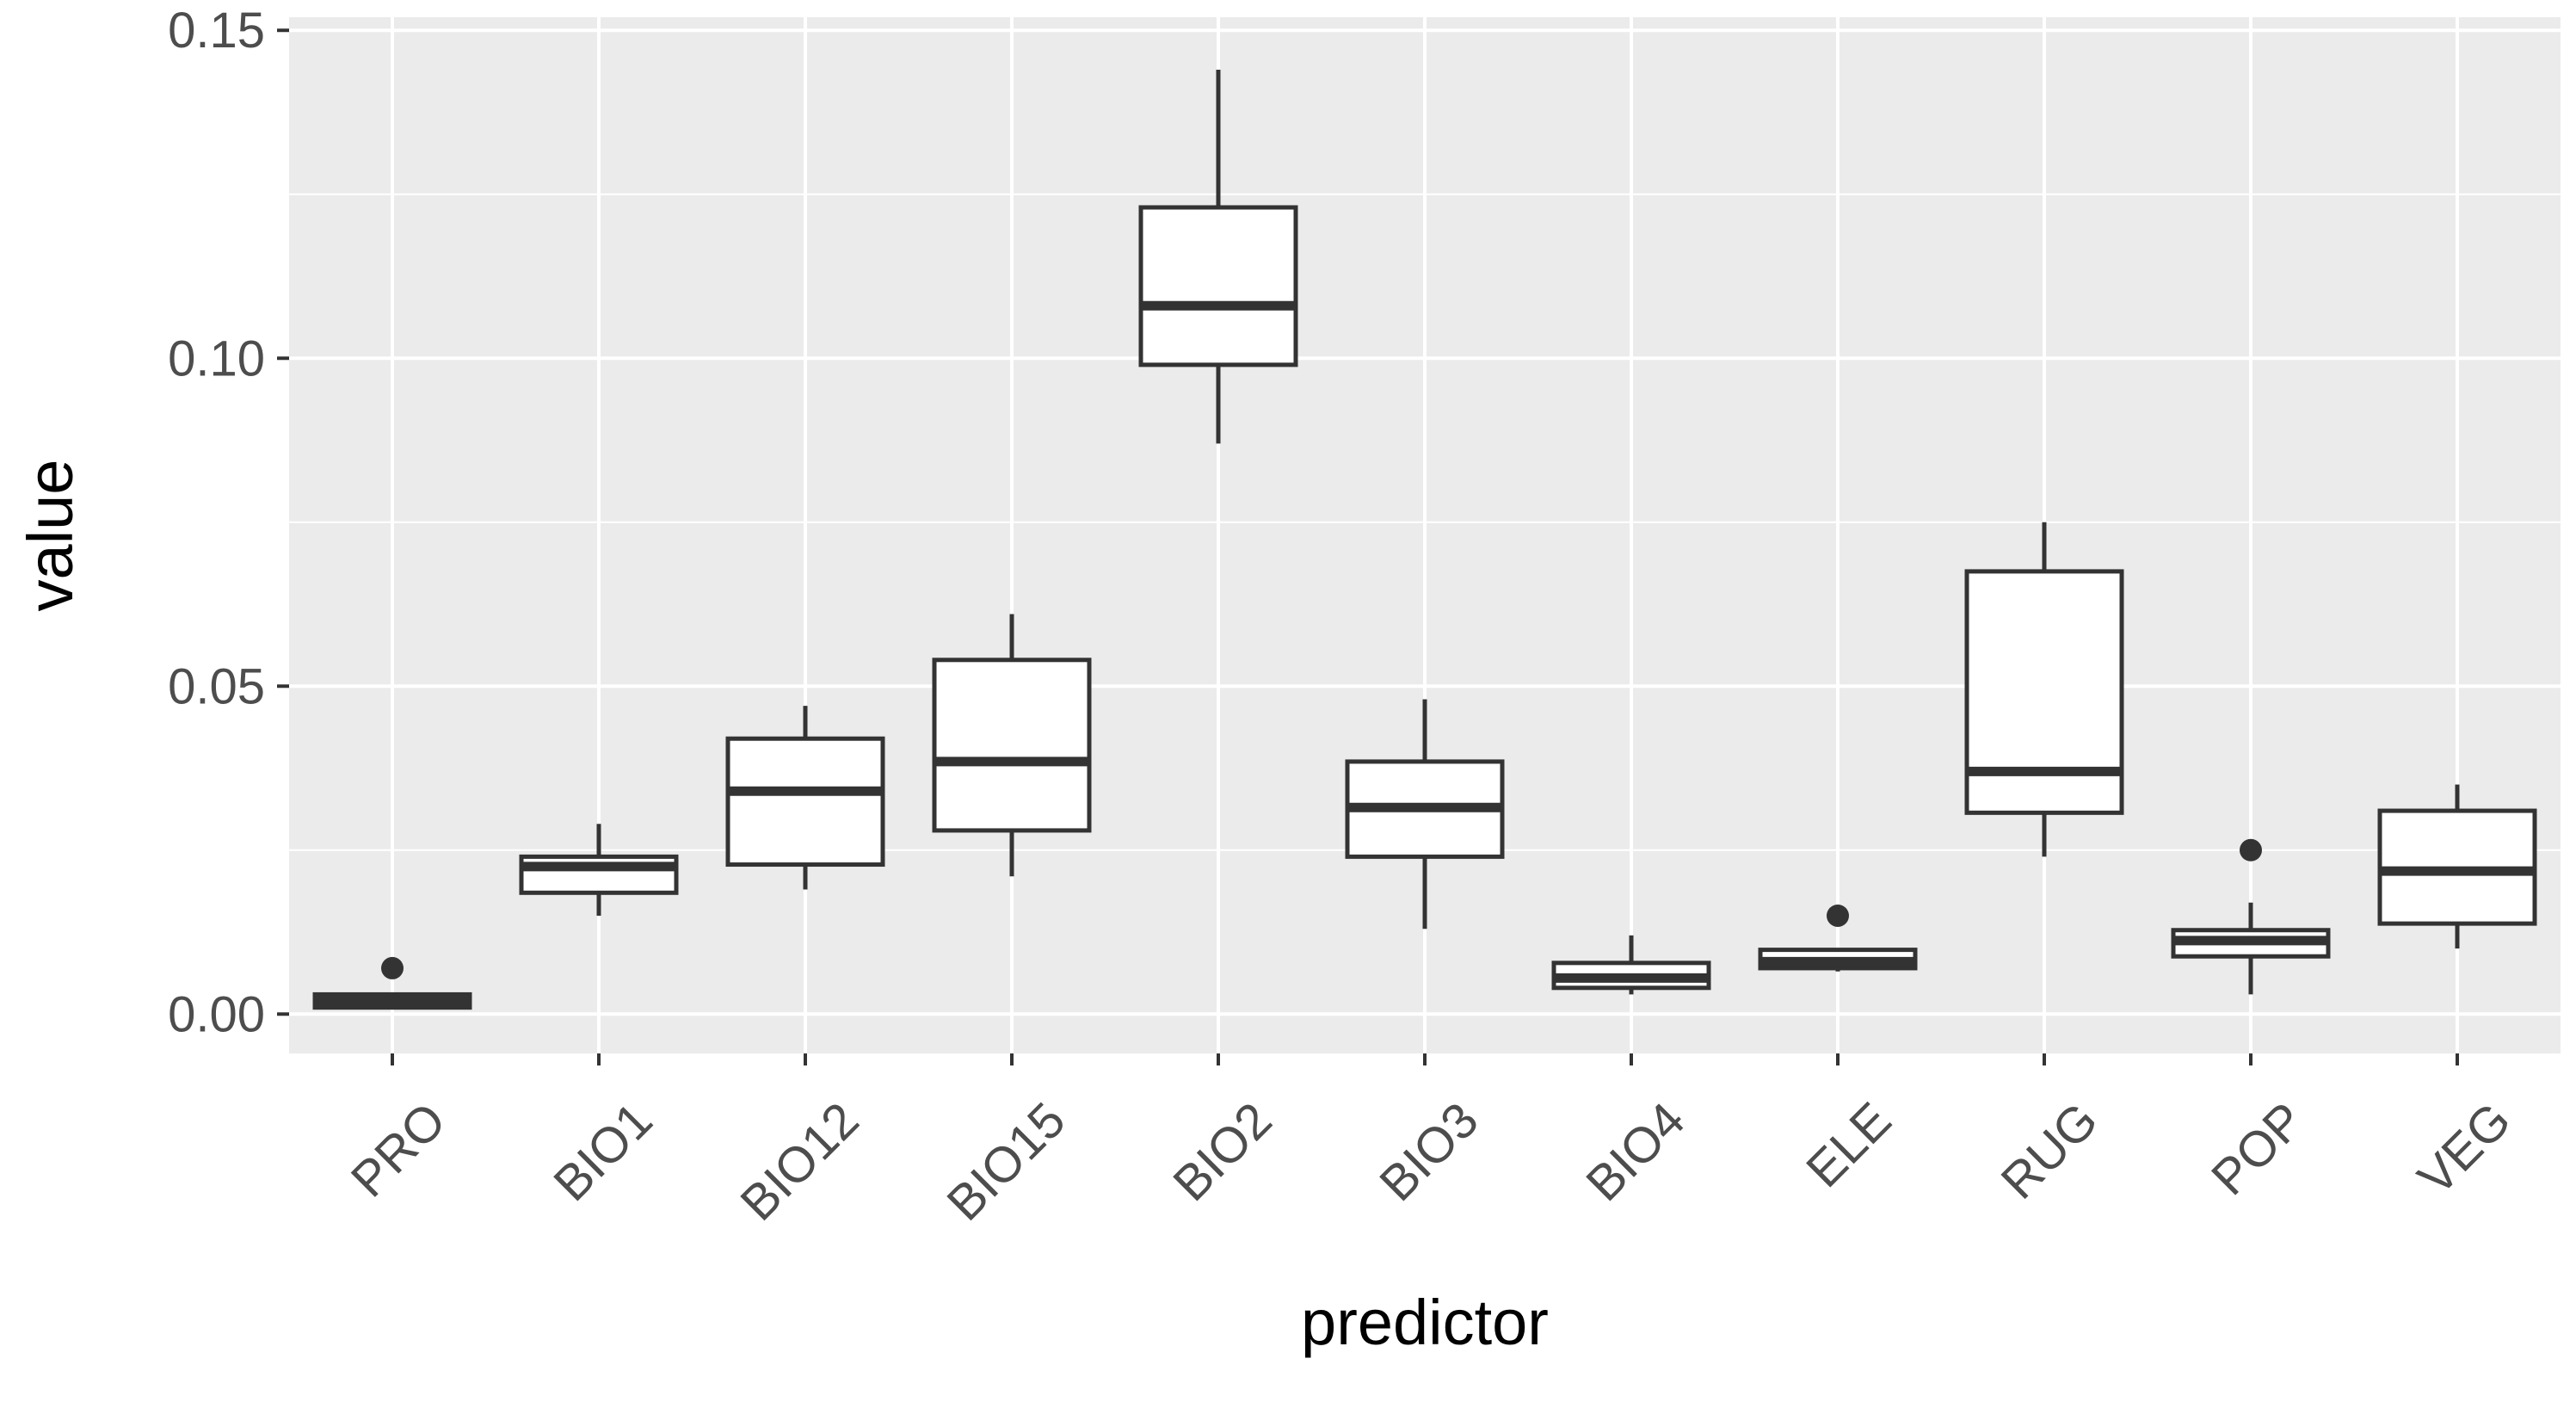 The image size is (2576, 1402). Describe the element at coordinates (2050, 1151) in the screenshot. I see `x-tick-label: RUG` at that location.